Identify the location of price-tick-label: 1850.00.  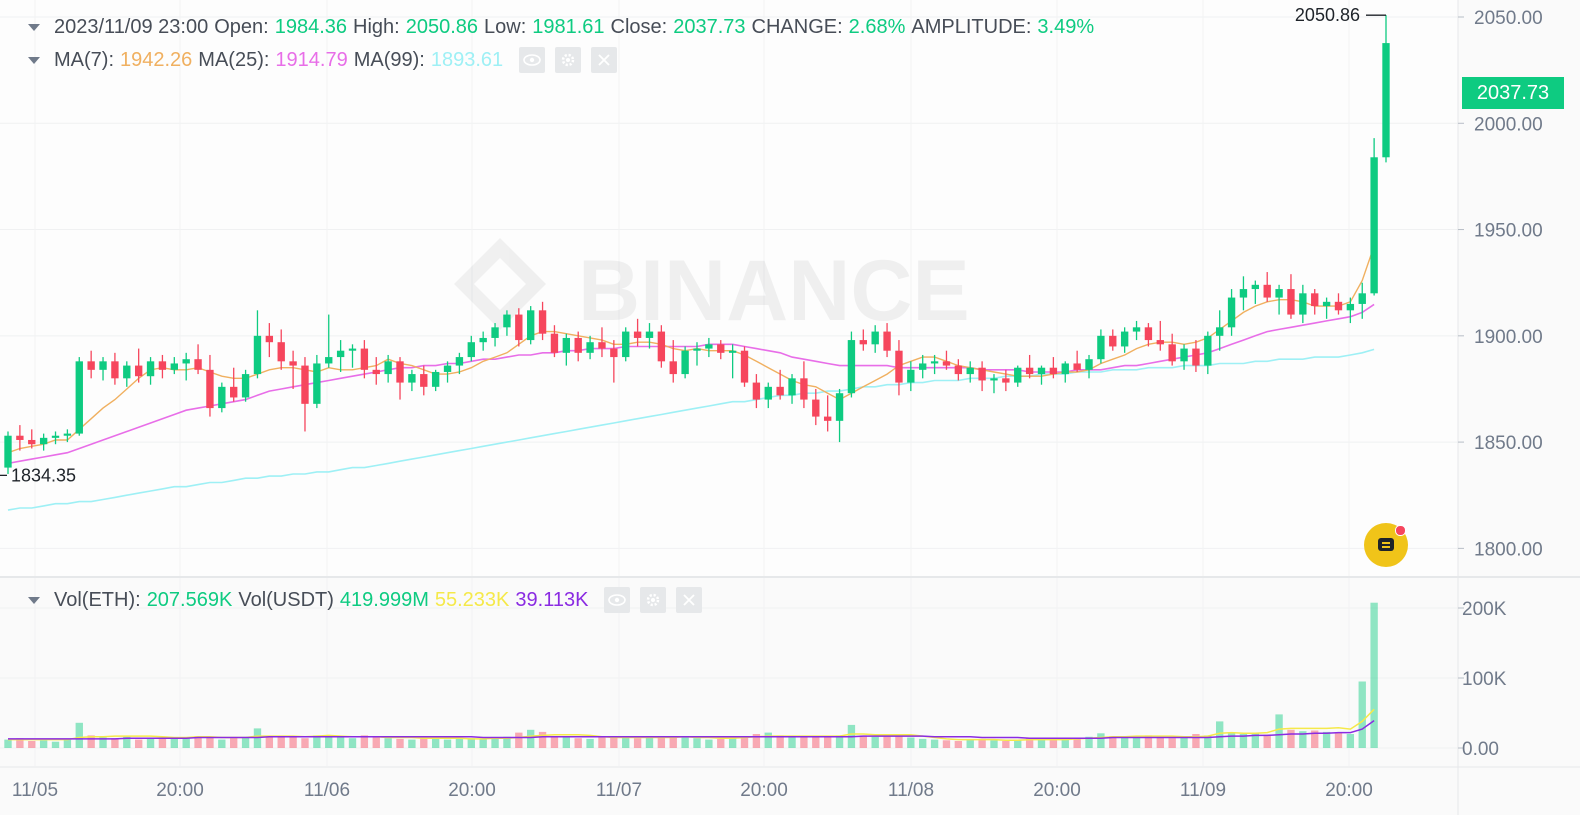
(1508, 443).